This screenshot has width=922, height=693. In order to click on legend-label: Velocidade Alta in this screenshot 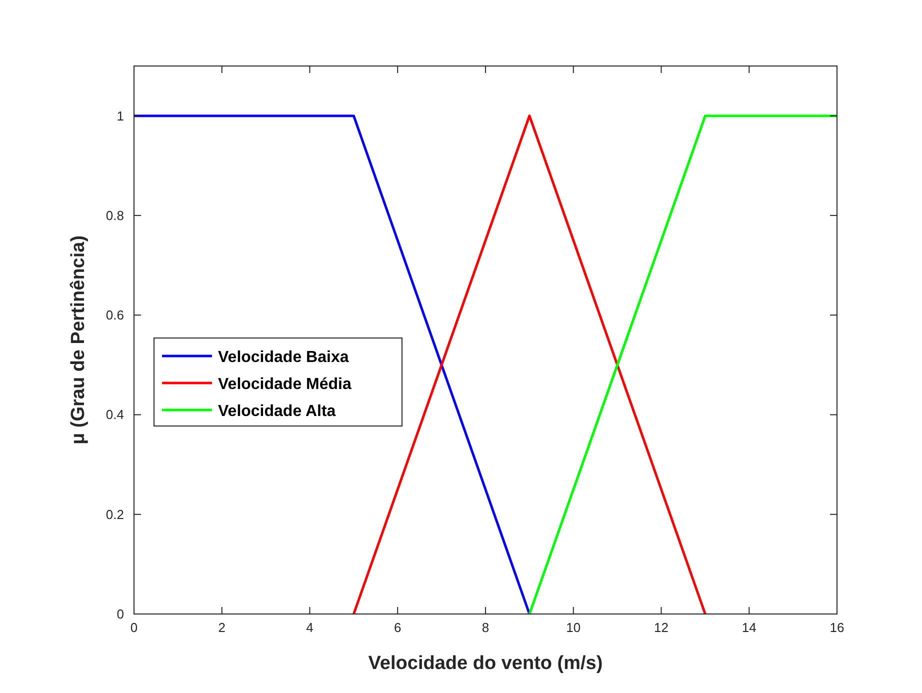, I will do `click(277, 411)`.